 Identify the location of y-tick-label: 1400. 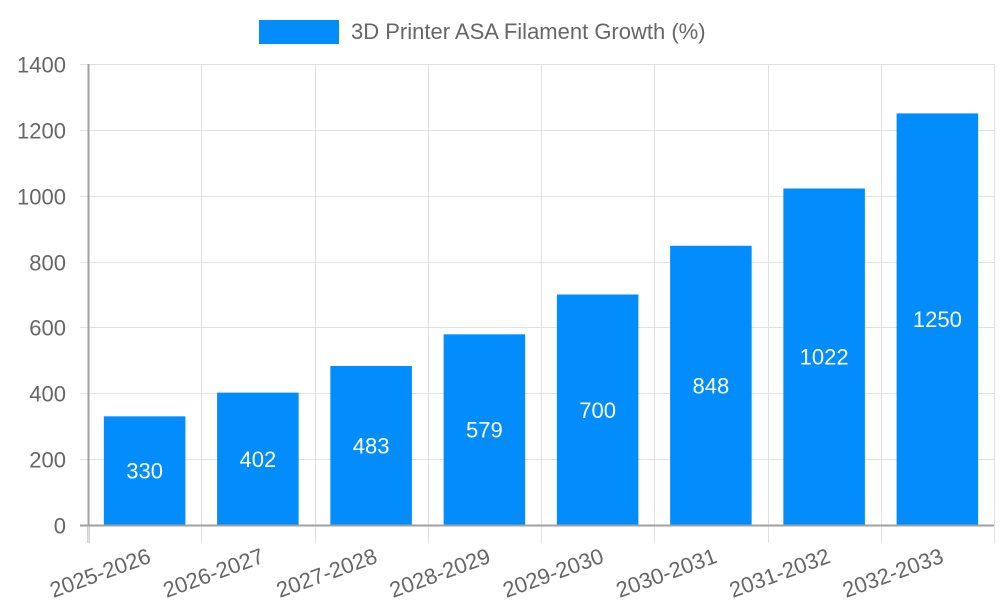
(41, 65).